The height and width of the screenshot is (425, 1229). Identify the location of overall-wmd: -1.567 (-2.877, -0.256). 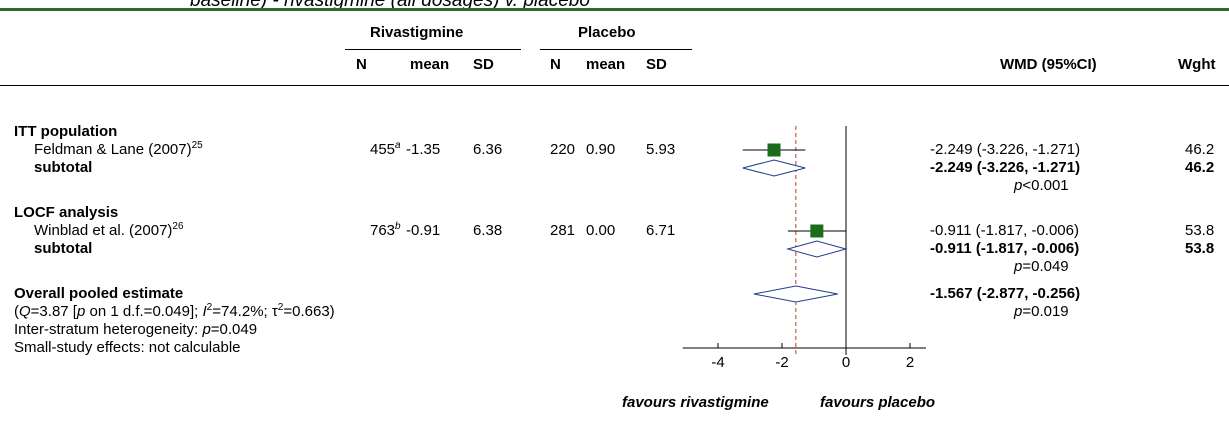
(1005, 293).